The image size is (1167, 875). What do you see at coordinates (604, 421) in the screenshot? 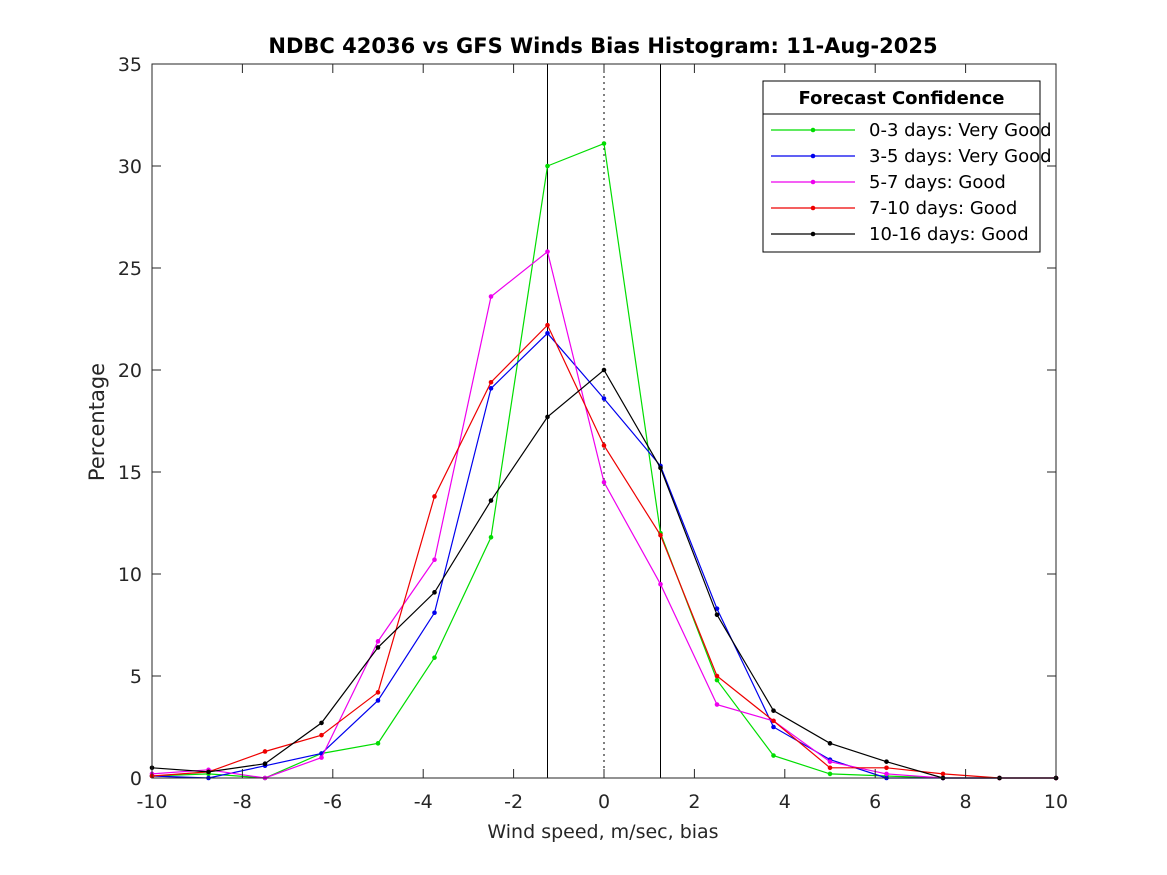
I see `reference-lines` at bounding box center [604, 421].